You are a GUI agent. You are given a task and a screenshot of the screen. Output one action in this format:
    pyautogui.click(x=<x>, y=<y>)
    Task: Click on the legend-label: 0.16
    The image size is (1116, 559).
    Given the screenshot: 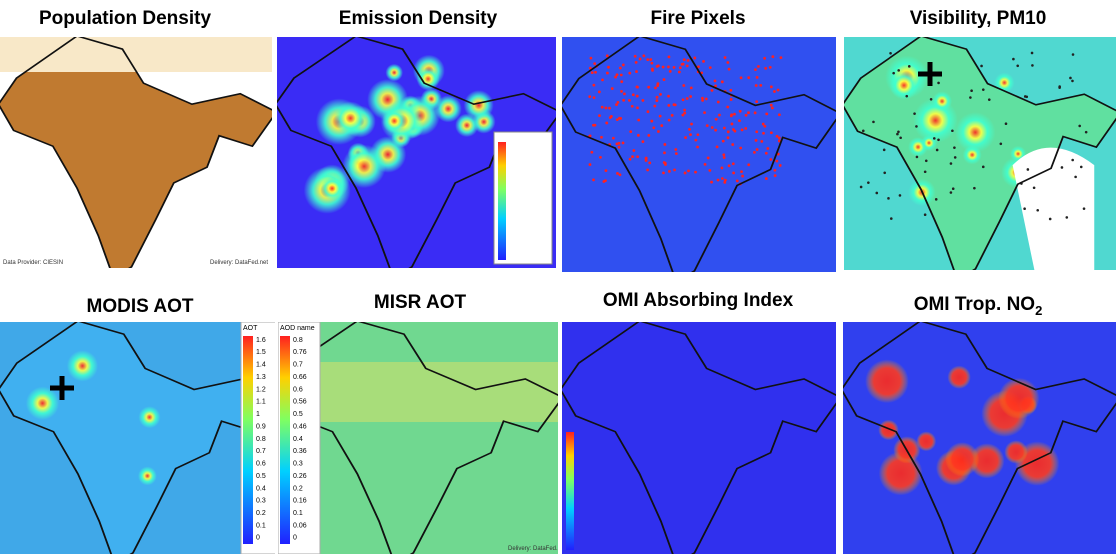 What is the action you would take?
    pyautogui.click(x=300, y=501)
    